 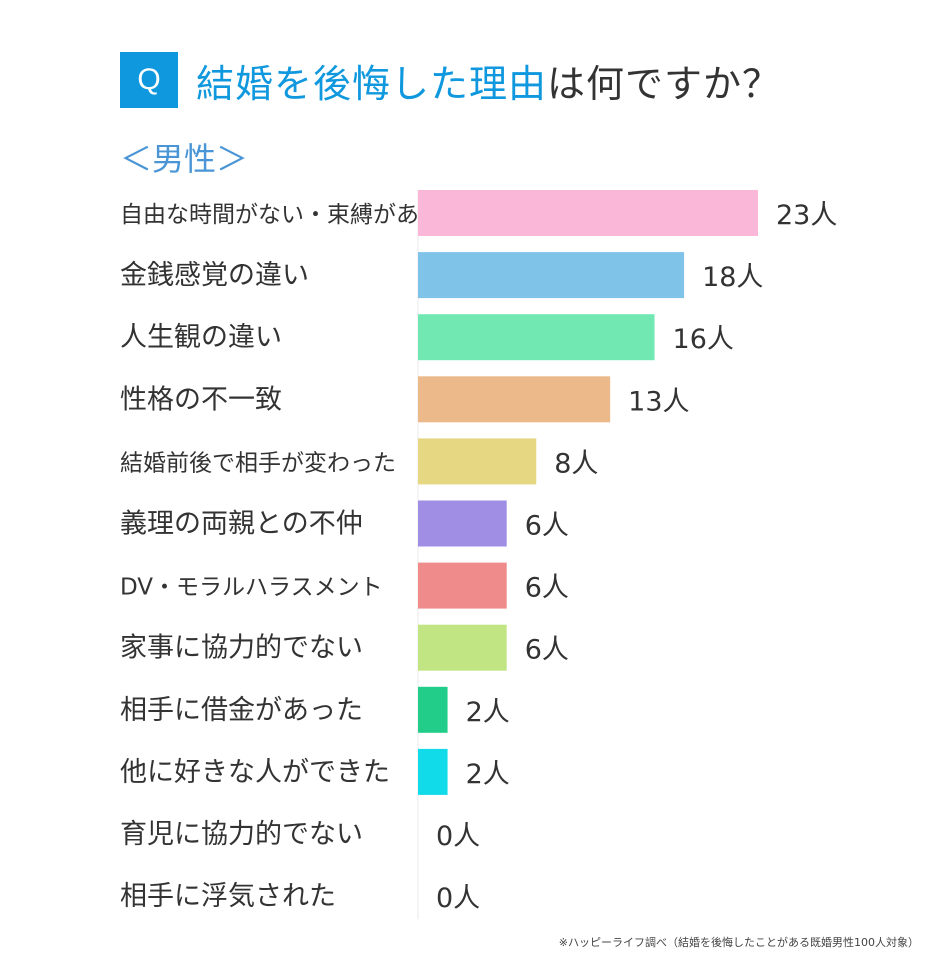 I want to click on category-label: 人生観の違い, so click(x=201, y=337).